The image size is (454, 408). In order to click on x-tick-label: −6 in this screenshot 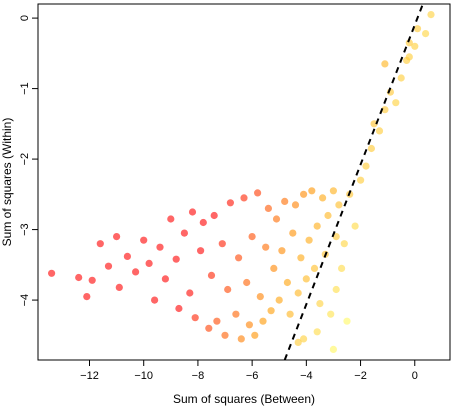, I will do `click(252, 376)`.